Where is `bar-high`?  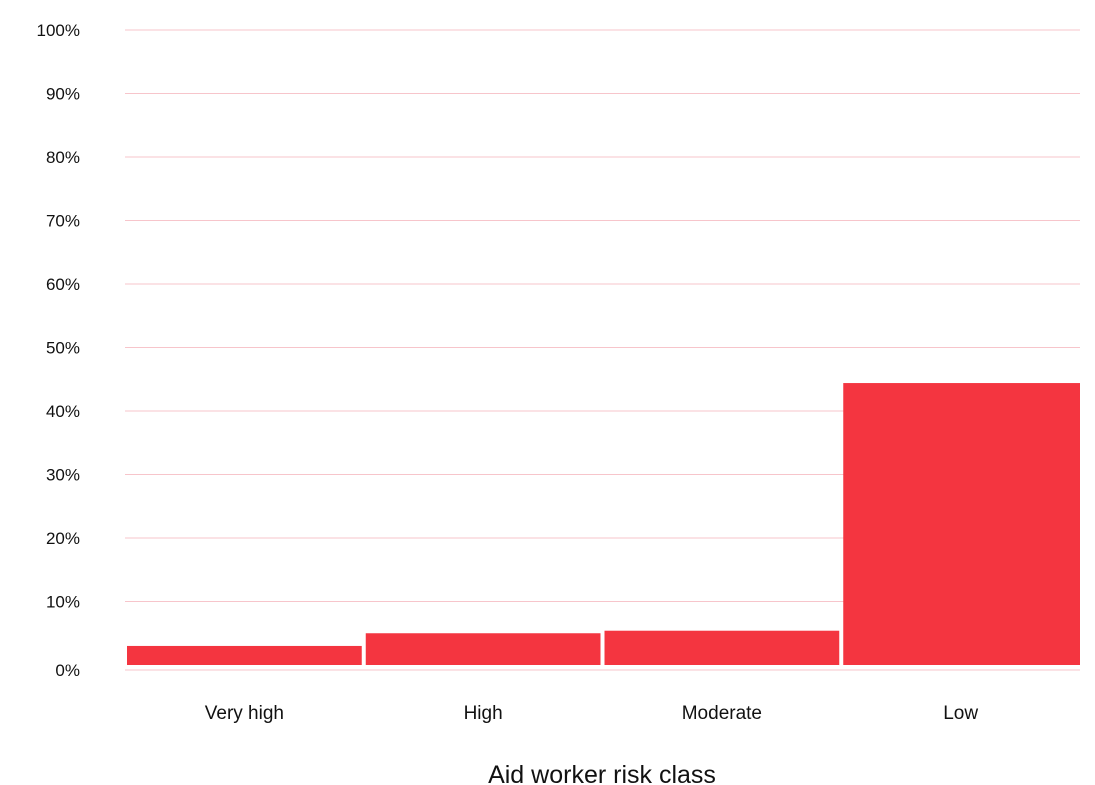
bar-high is located at coordinates (483, 649).